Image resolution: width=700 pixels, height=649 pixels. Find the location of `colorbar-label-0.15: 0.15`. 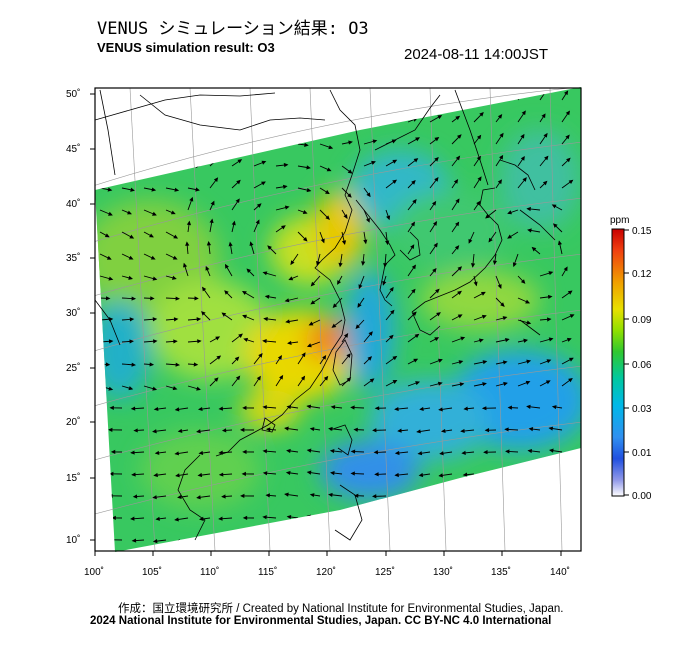

colorbar-label-0.15: 0.15 is located at coordinates (642, 231).